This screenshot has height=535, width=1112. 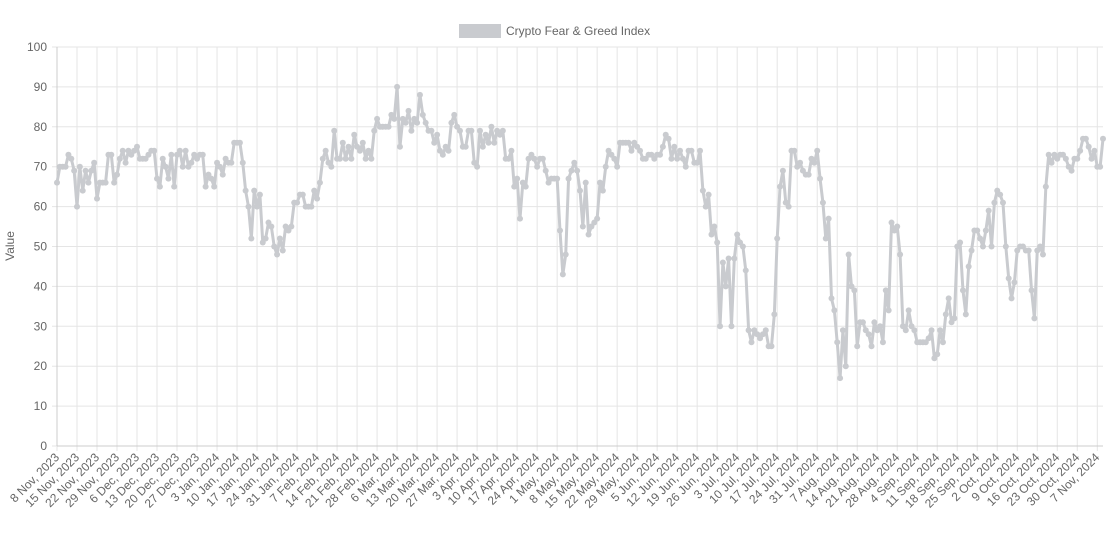 What do you see at coordinates (37, 47) in the screenshot?
I see `y-tick-label: 100` at bounding box center [37, 47].